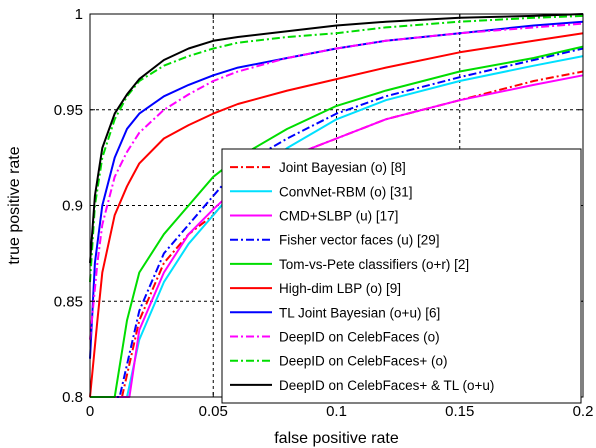 The height and width of the screenshot is (448, 596). Describe the element at coordinates (583, 411) in the screenshot. I see `x-tick-label: 0.2` at that location.